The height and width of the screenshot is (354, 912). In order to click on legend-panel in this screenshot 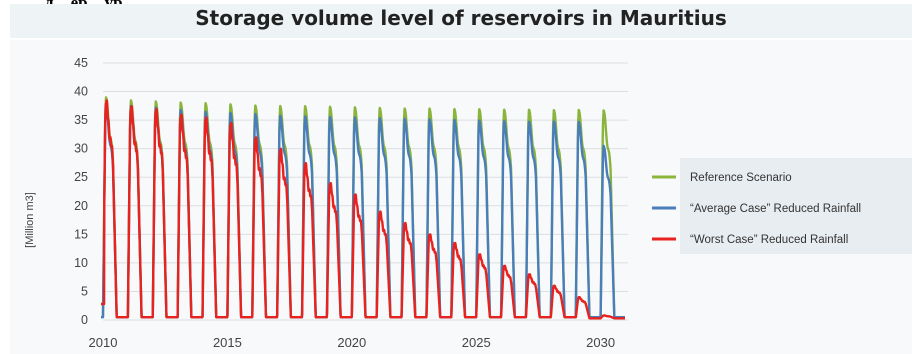, I will do `click(796, 206)`.